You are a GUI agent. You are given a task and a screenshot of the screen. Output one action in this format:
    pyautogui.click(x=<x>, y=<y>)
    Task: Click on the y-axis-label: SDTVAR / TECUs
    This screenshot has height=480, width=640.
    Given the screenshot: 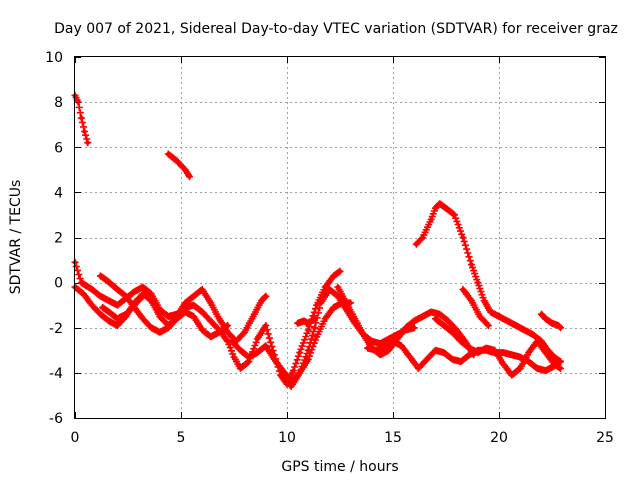 What is the action you would take?
    pyautogui.click(x=16, y=237)
    